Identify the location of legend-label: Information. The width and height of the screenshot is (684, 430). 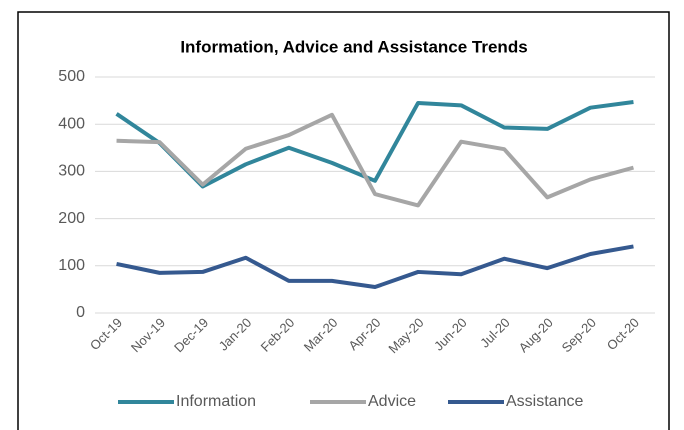
(216, 401).